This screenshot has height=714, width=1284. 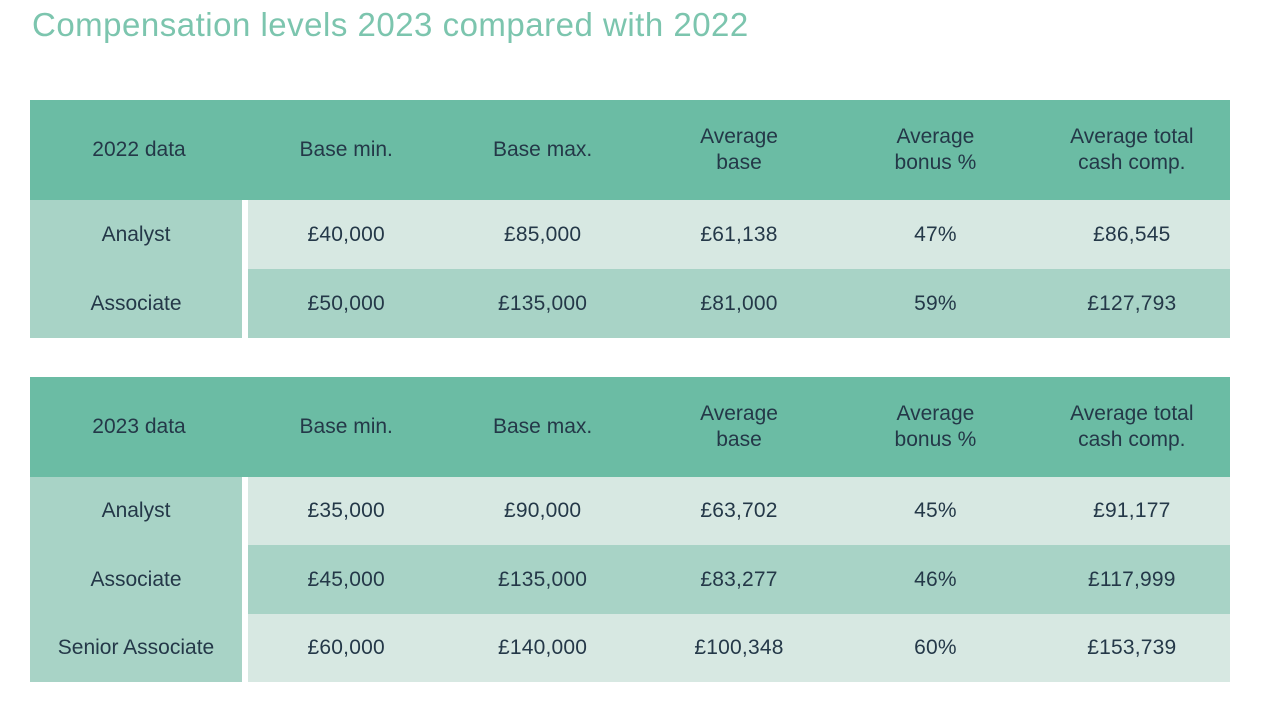 I want to click on row-label-column: Analyst Associate, so click(x=136, y=269).